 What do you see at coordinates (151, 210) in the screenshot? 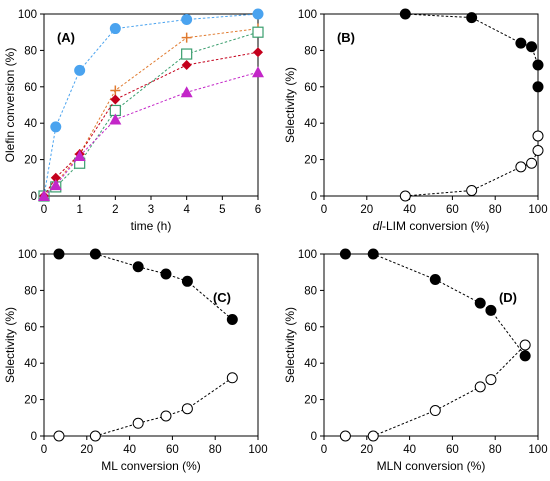
I see `x-tick-label: 3` at bounding box center [151, 210].